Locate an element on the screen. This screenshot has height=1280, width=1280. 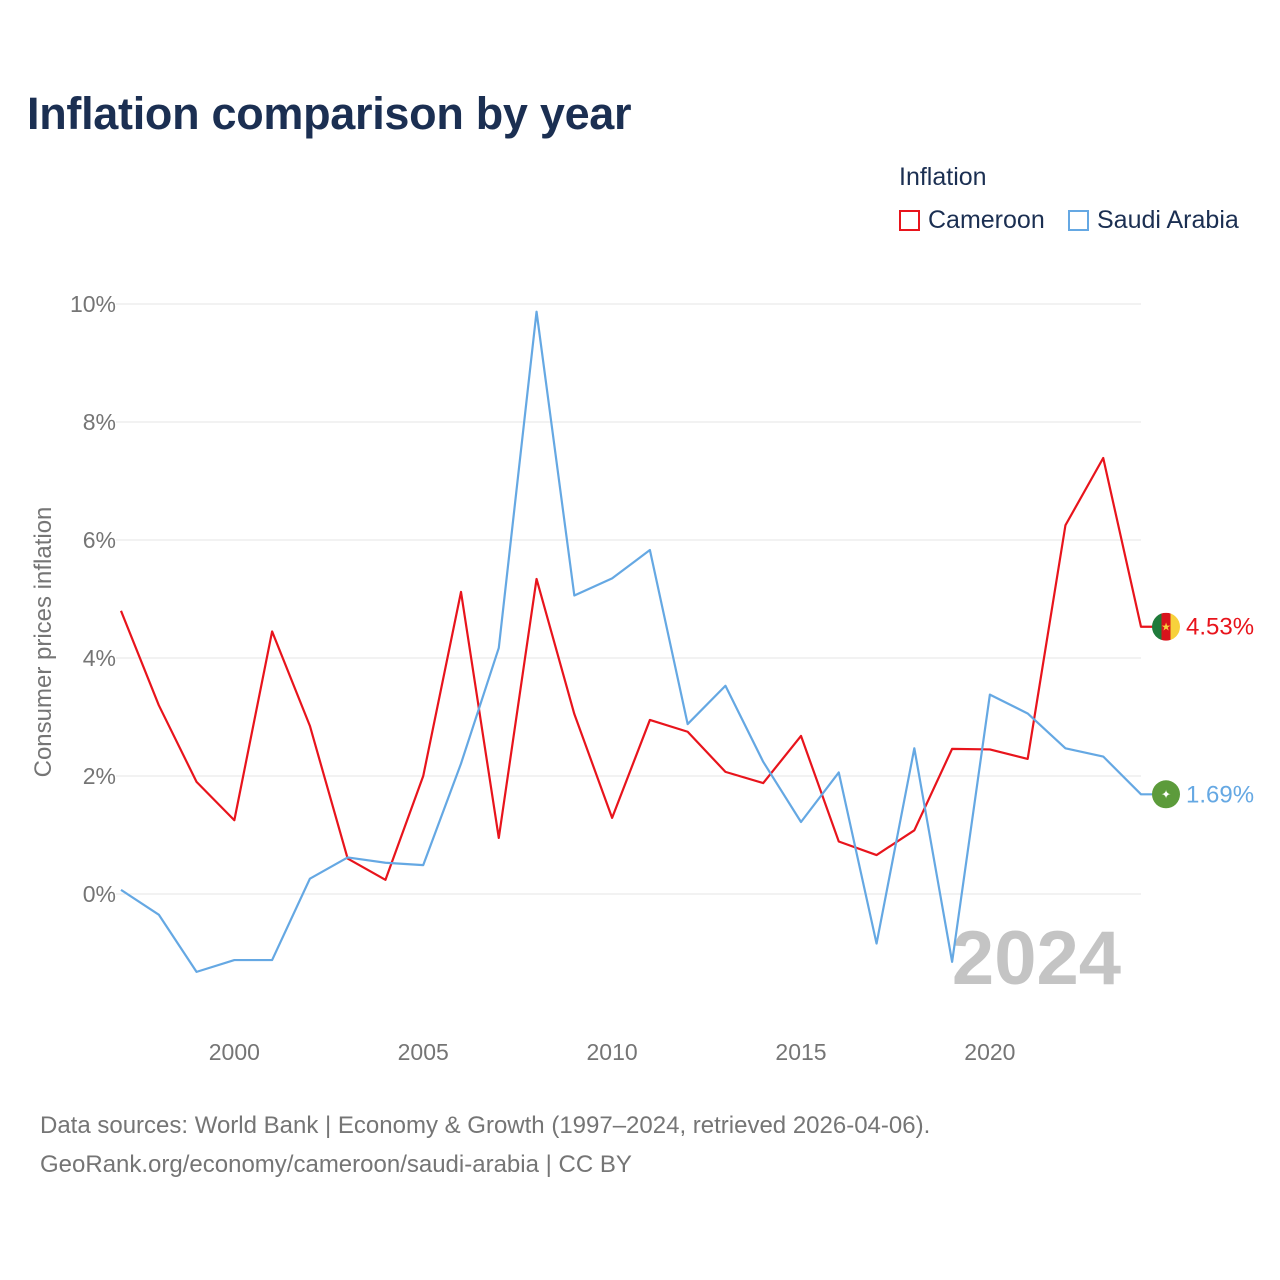
year-watermark: 2024 is located at coordinates (1036, 958).